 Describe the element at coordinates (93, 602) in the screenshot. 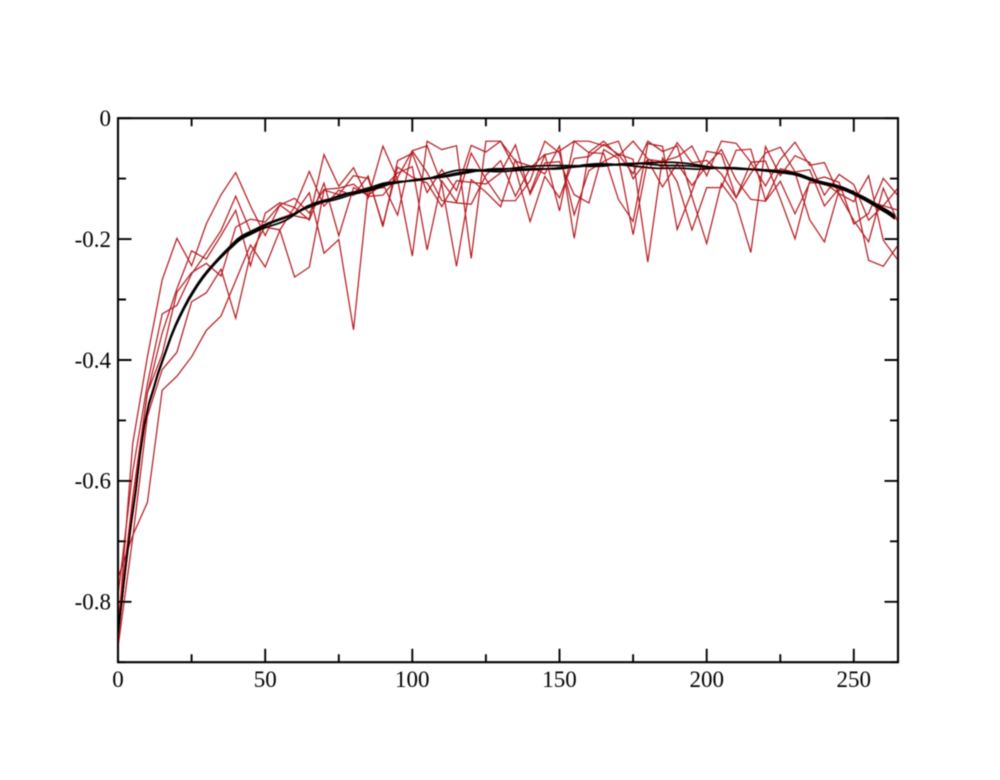

I see `svg-text: -0.8` at that location.